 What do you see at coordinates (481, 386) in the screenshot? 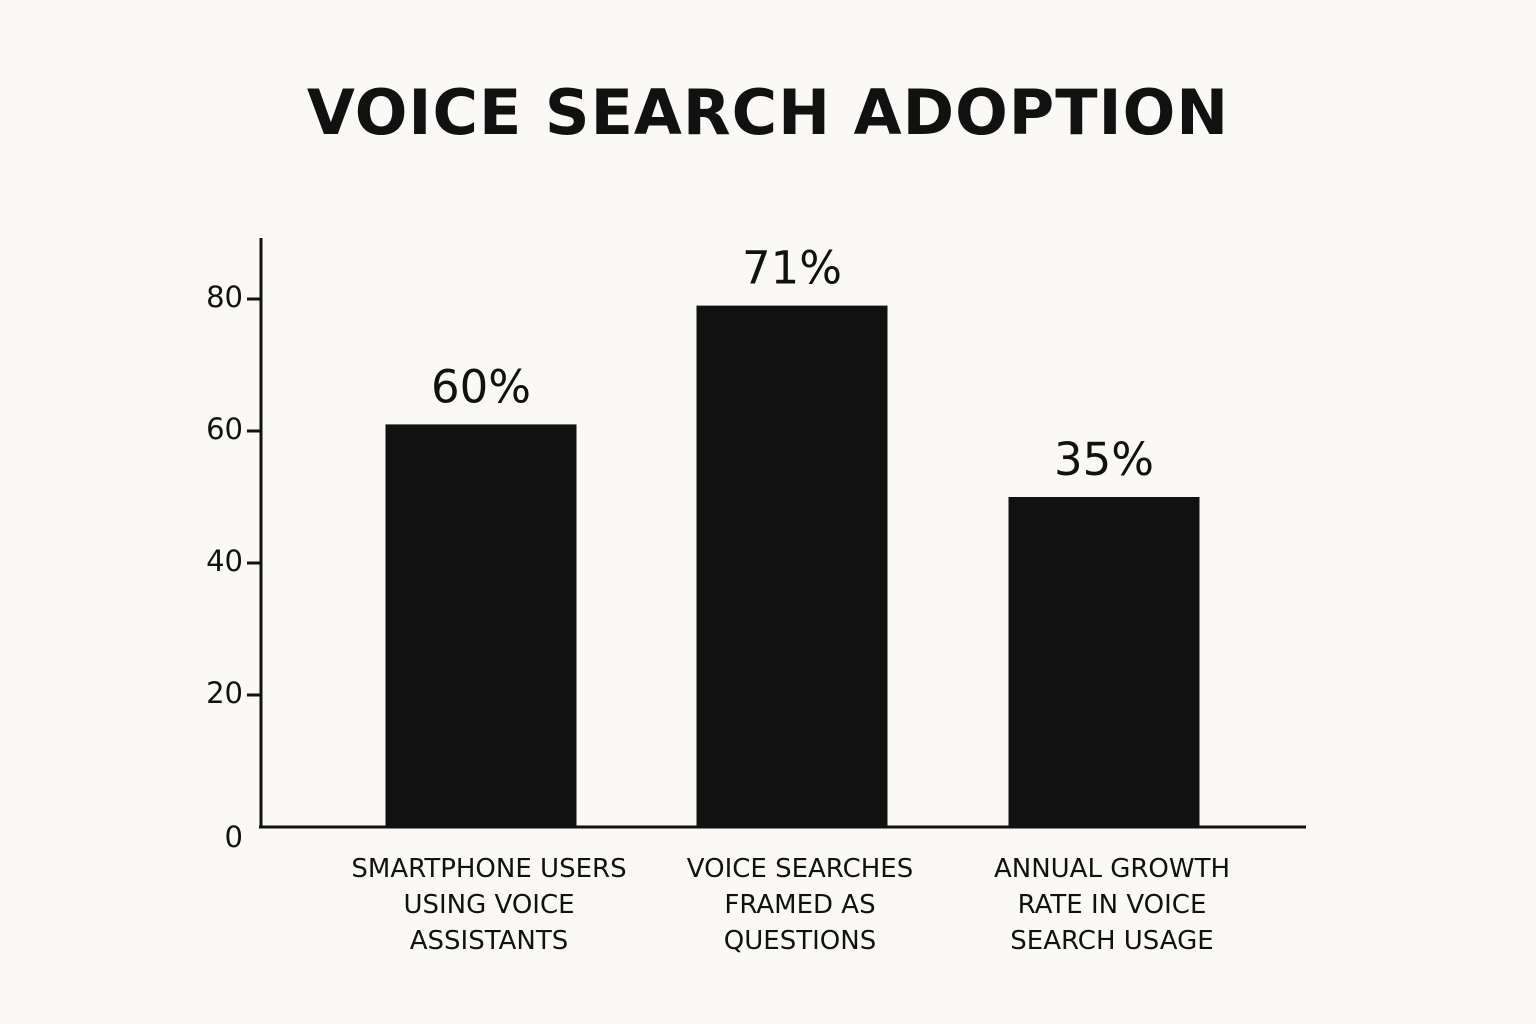
I see `data-label: 60%` at bounding box center [481, 386].